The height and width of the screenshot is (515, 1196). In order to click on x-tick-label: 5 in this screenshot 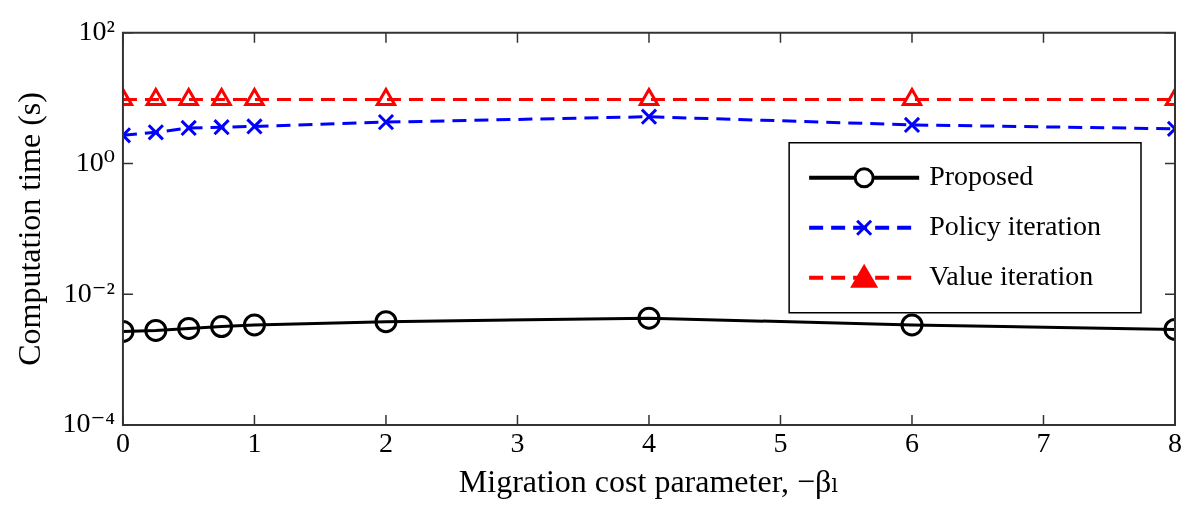, I will do `click(780, 443)`.